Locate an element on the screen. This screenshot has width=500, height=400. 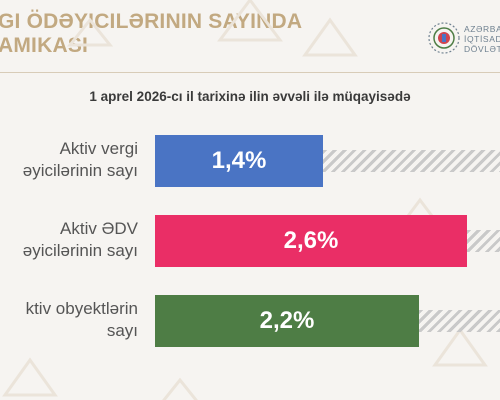
category-label-3-line-2: sayı is located at coordinates (122, 330).